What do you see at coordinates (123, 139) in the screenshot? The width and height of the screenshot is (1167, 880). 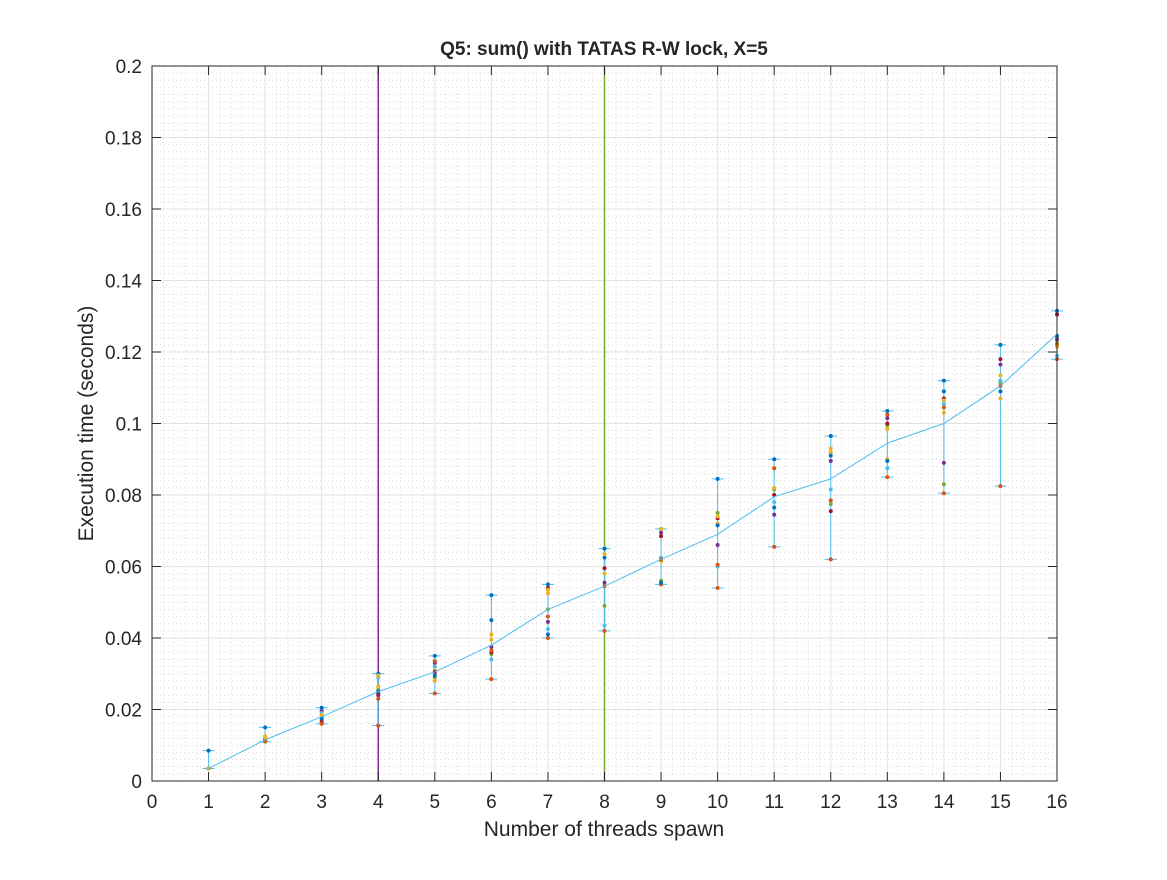 I see `y-tick-label: 0.18` at bounding box center [123, 139].